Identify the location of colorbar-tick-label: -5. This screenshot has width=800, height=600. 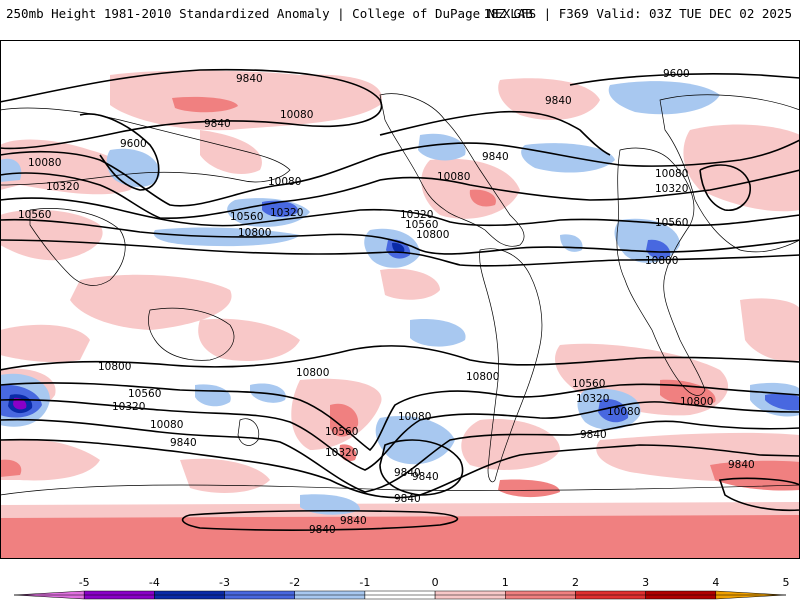
(84, 582).